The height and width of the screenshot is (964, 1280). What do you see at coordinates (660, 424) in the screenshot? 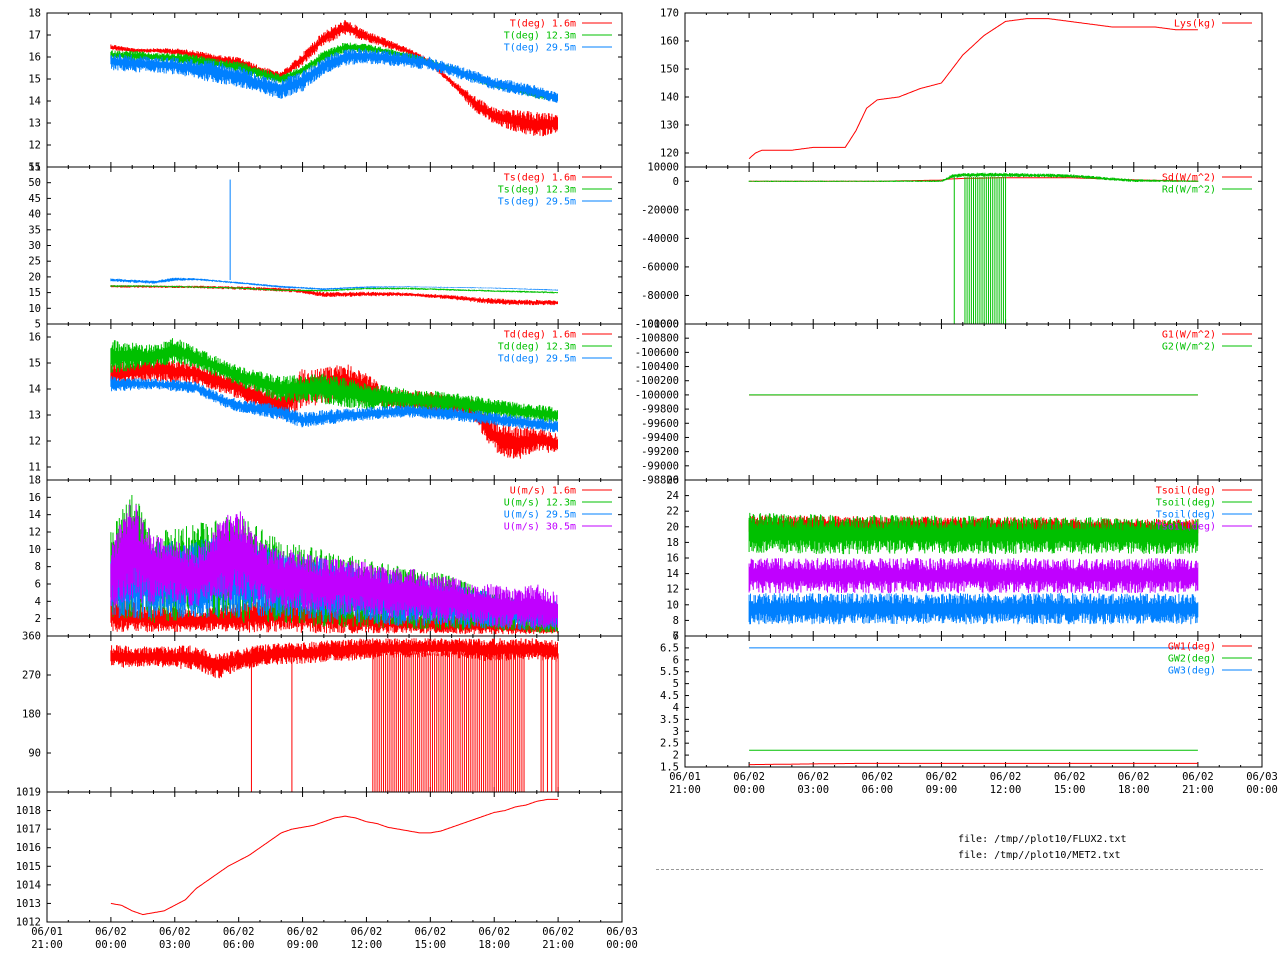
I see `y-tick-label: -99600` at bounding box center [660, 424].